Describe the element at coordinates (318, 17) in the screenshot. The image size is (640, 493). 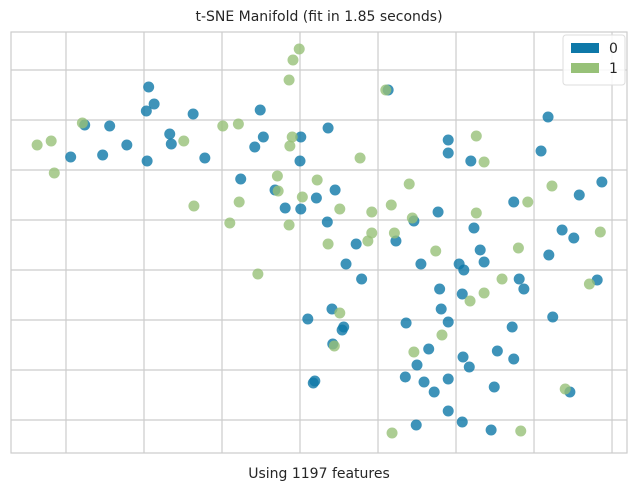
I see `chart-title: t-SNE Manifold (fit in 1.85 seconds)` at that location.